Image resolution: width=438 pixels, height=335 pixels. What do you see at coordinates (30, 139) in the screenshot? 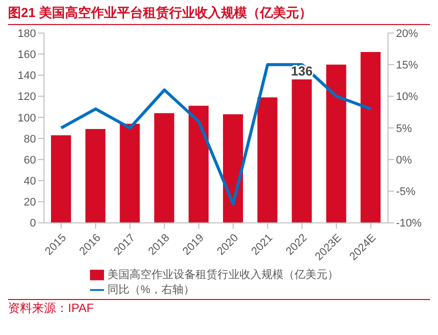
I see `y-tick-label: 80` at bounding box center [30, 139].